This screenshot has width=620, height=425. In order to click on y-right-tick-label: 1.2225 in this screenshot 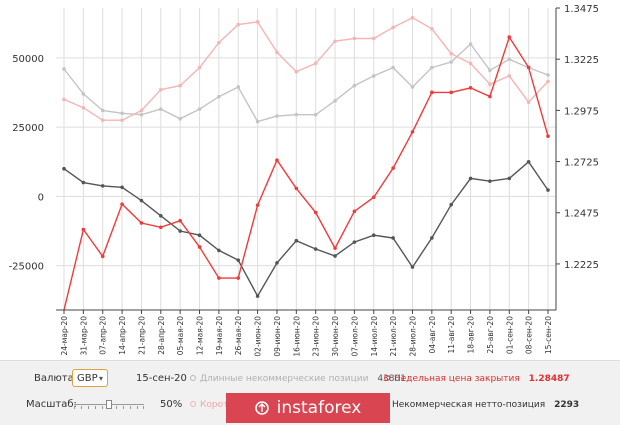, I will do `click(581, 265)`.